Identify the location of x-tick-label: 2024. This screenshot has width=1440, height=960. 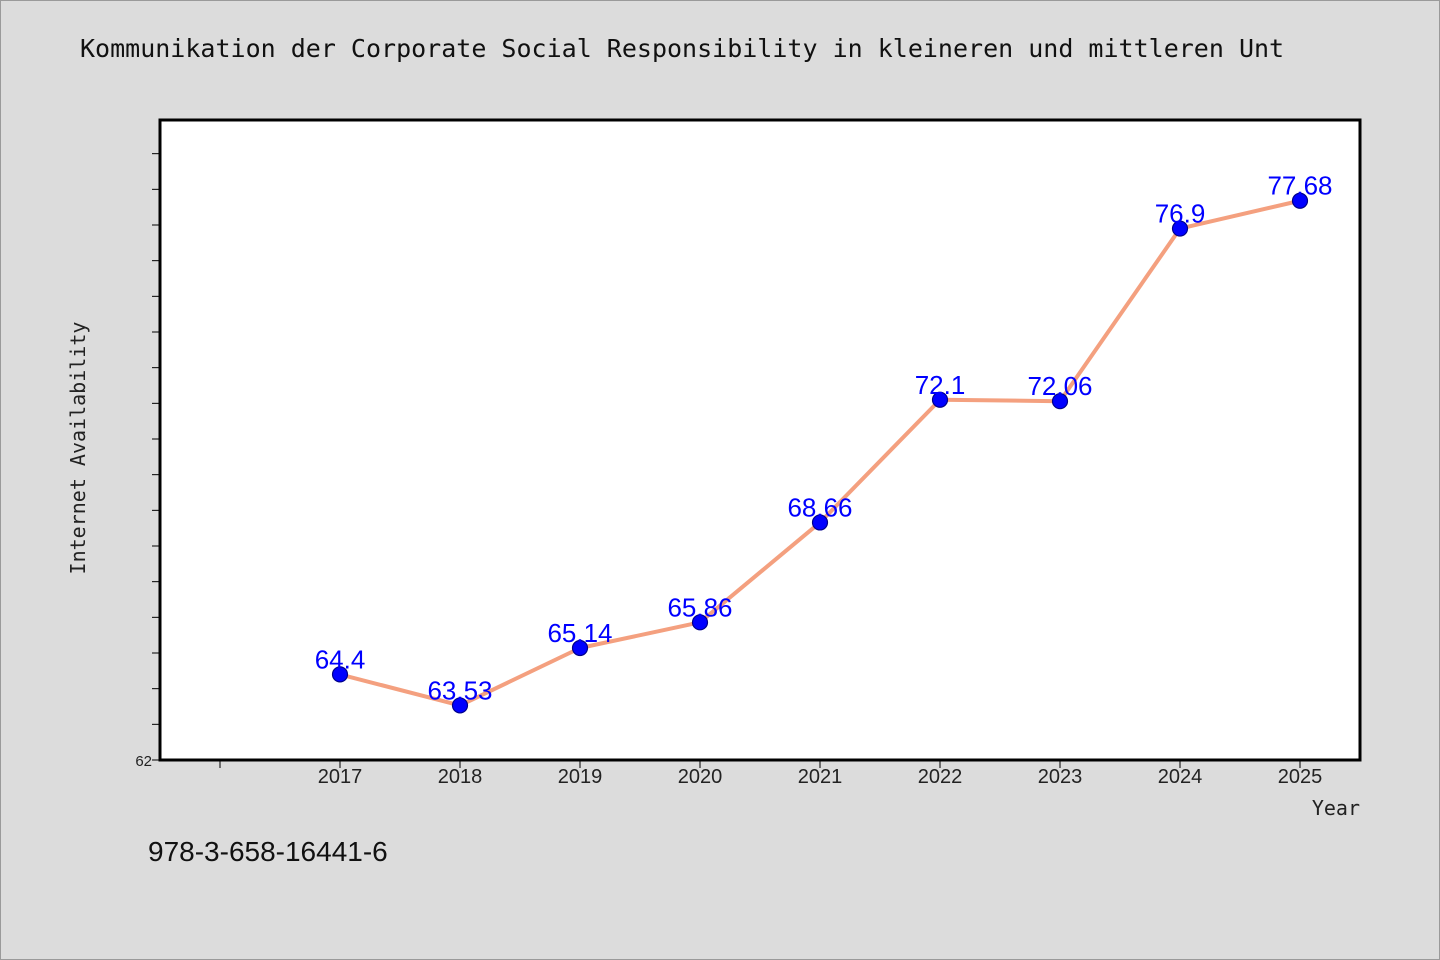
(1180, 777).